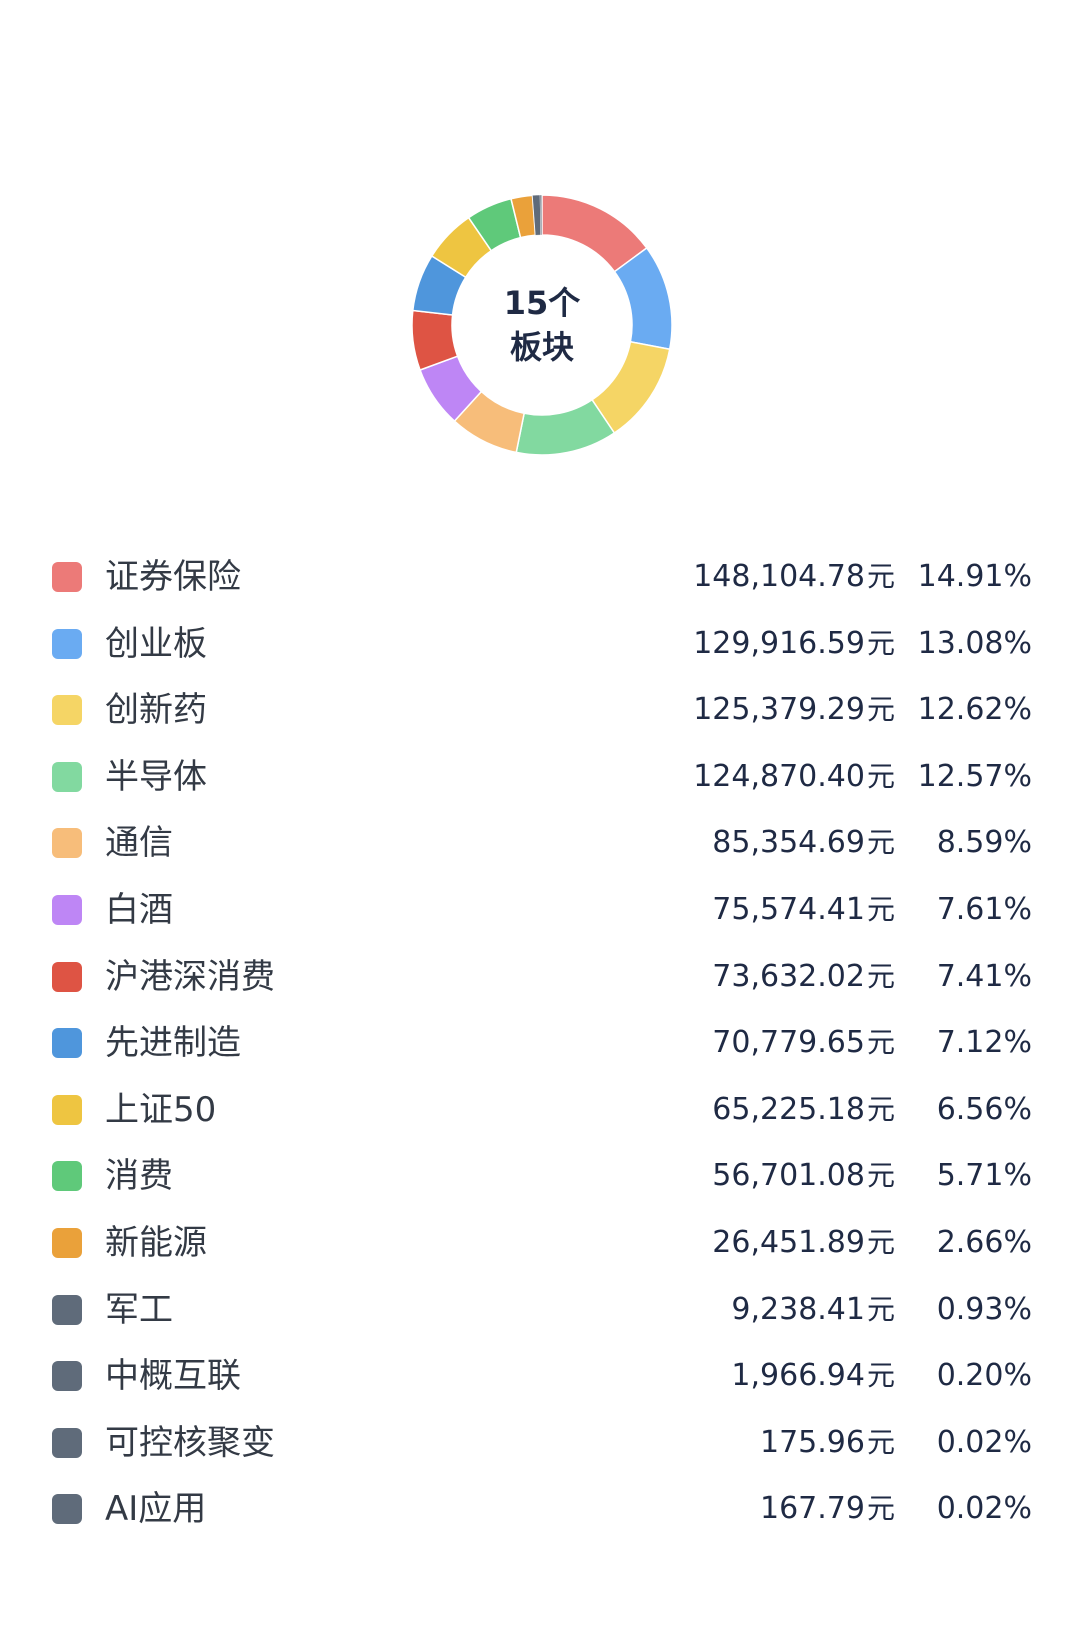 Image resolution: width=1080 pixels, height=1644 pixels. Describe the element at coordinates (974, 576) in the screenshot. I see `legend-percent: 14.91%` at that location.